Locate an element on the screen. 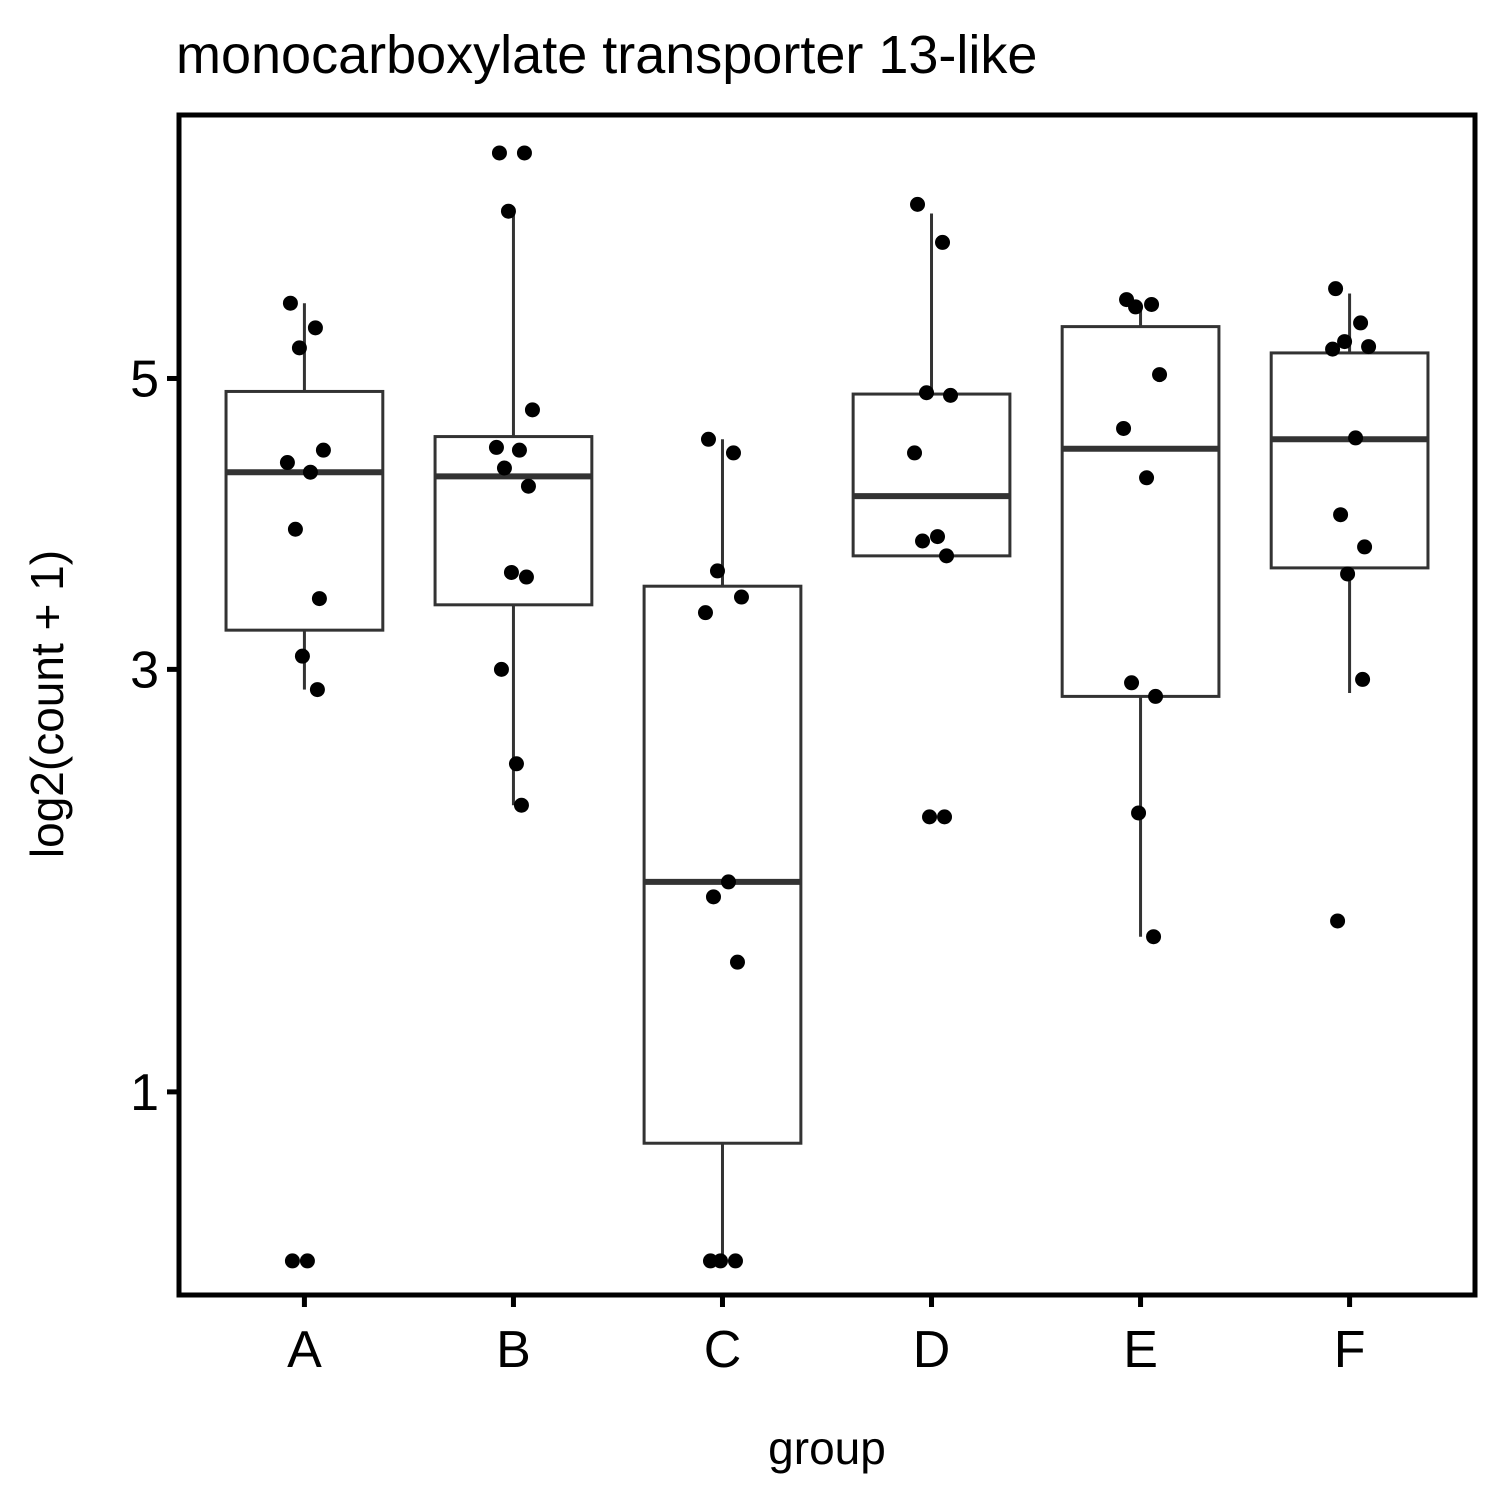 This screenshot has width=1500, height=1500. x-axis: A B C D E F is located at coordinates (826, 1337).